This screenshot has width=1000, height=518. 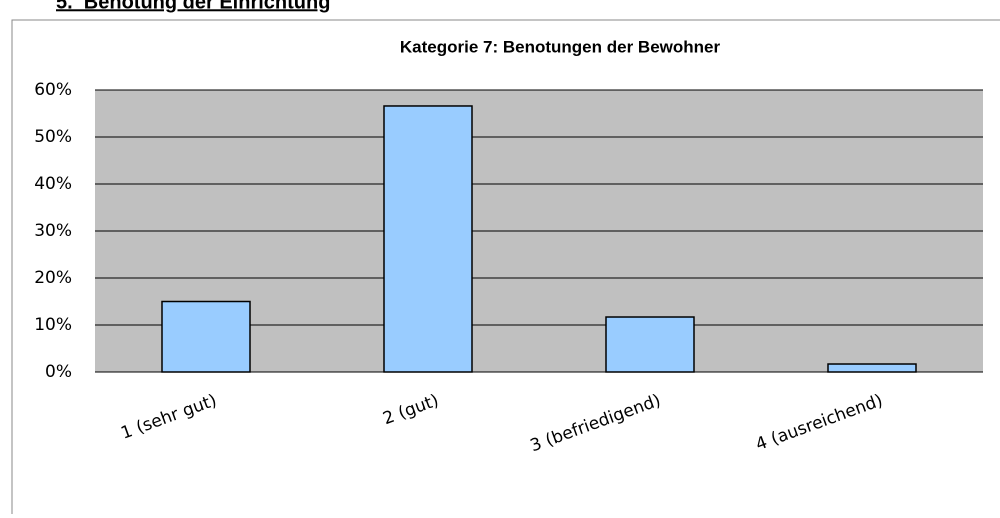 I want to click on heading: 5. Benotung der Einrichtung, so click(x=193, y=6).